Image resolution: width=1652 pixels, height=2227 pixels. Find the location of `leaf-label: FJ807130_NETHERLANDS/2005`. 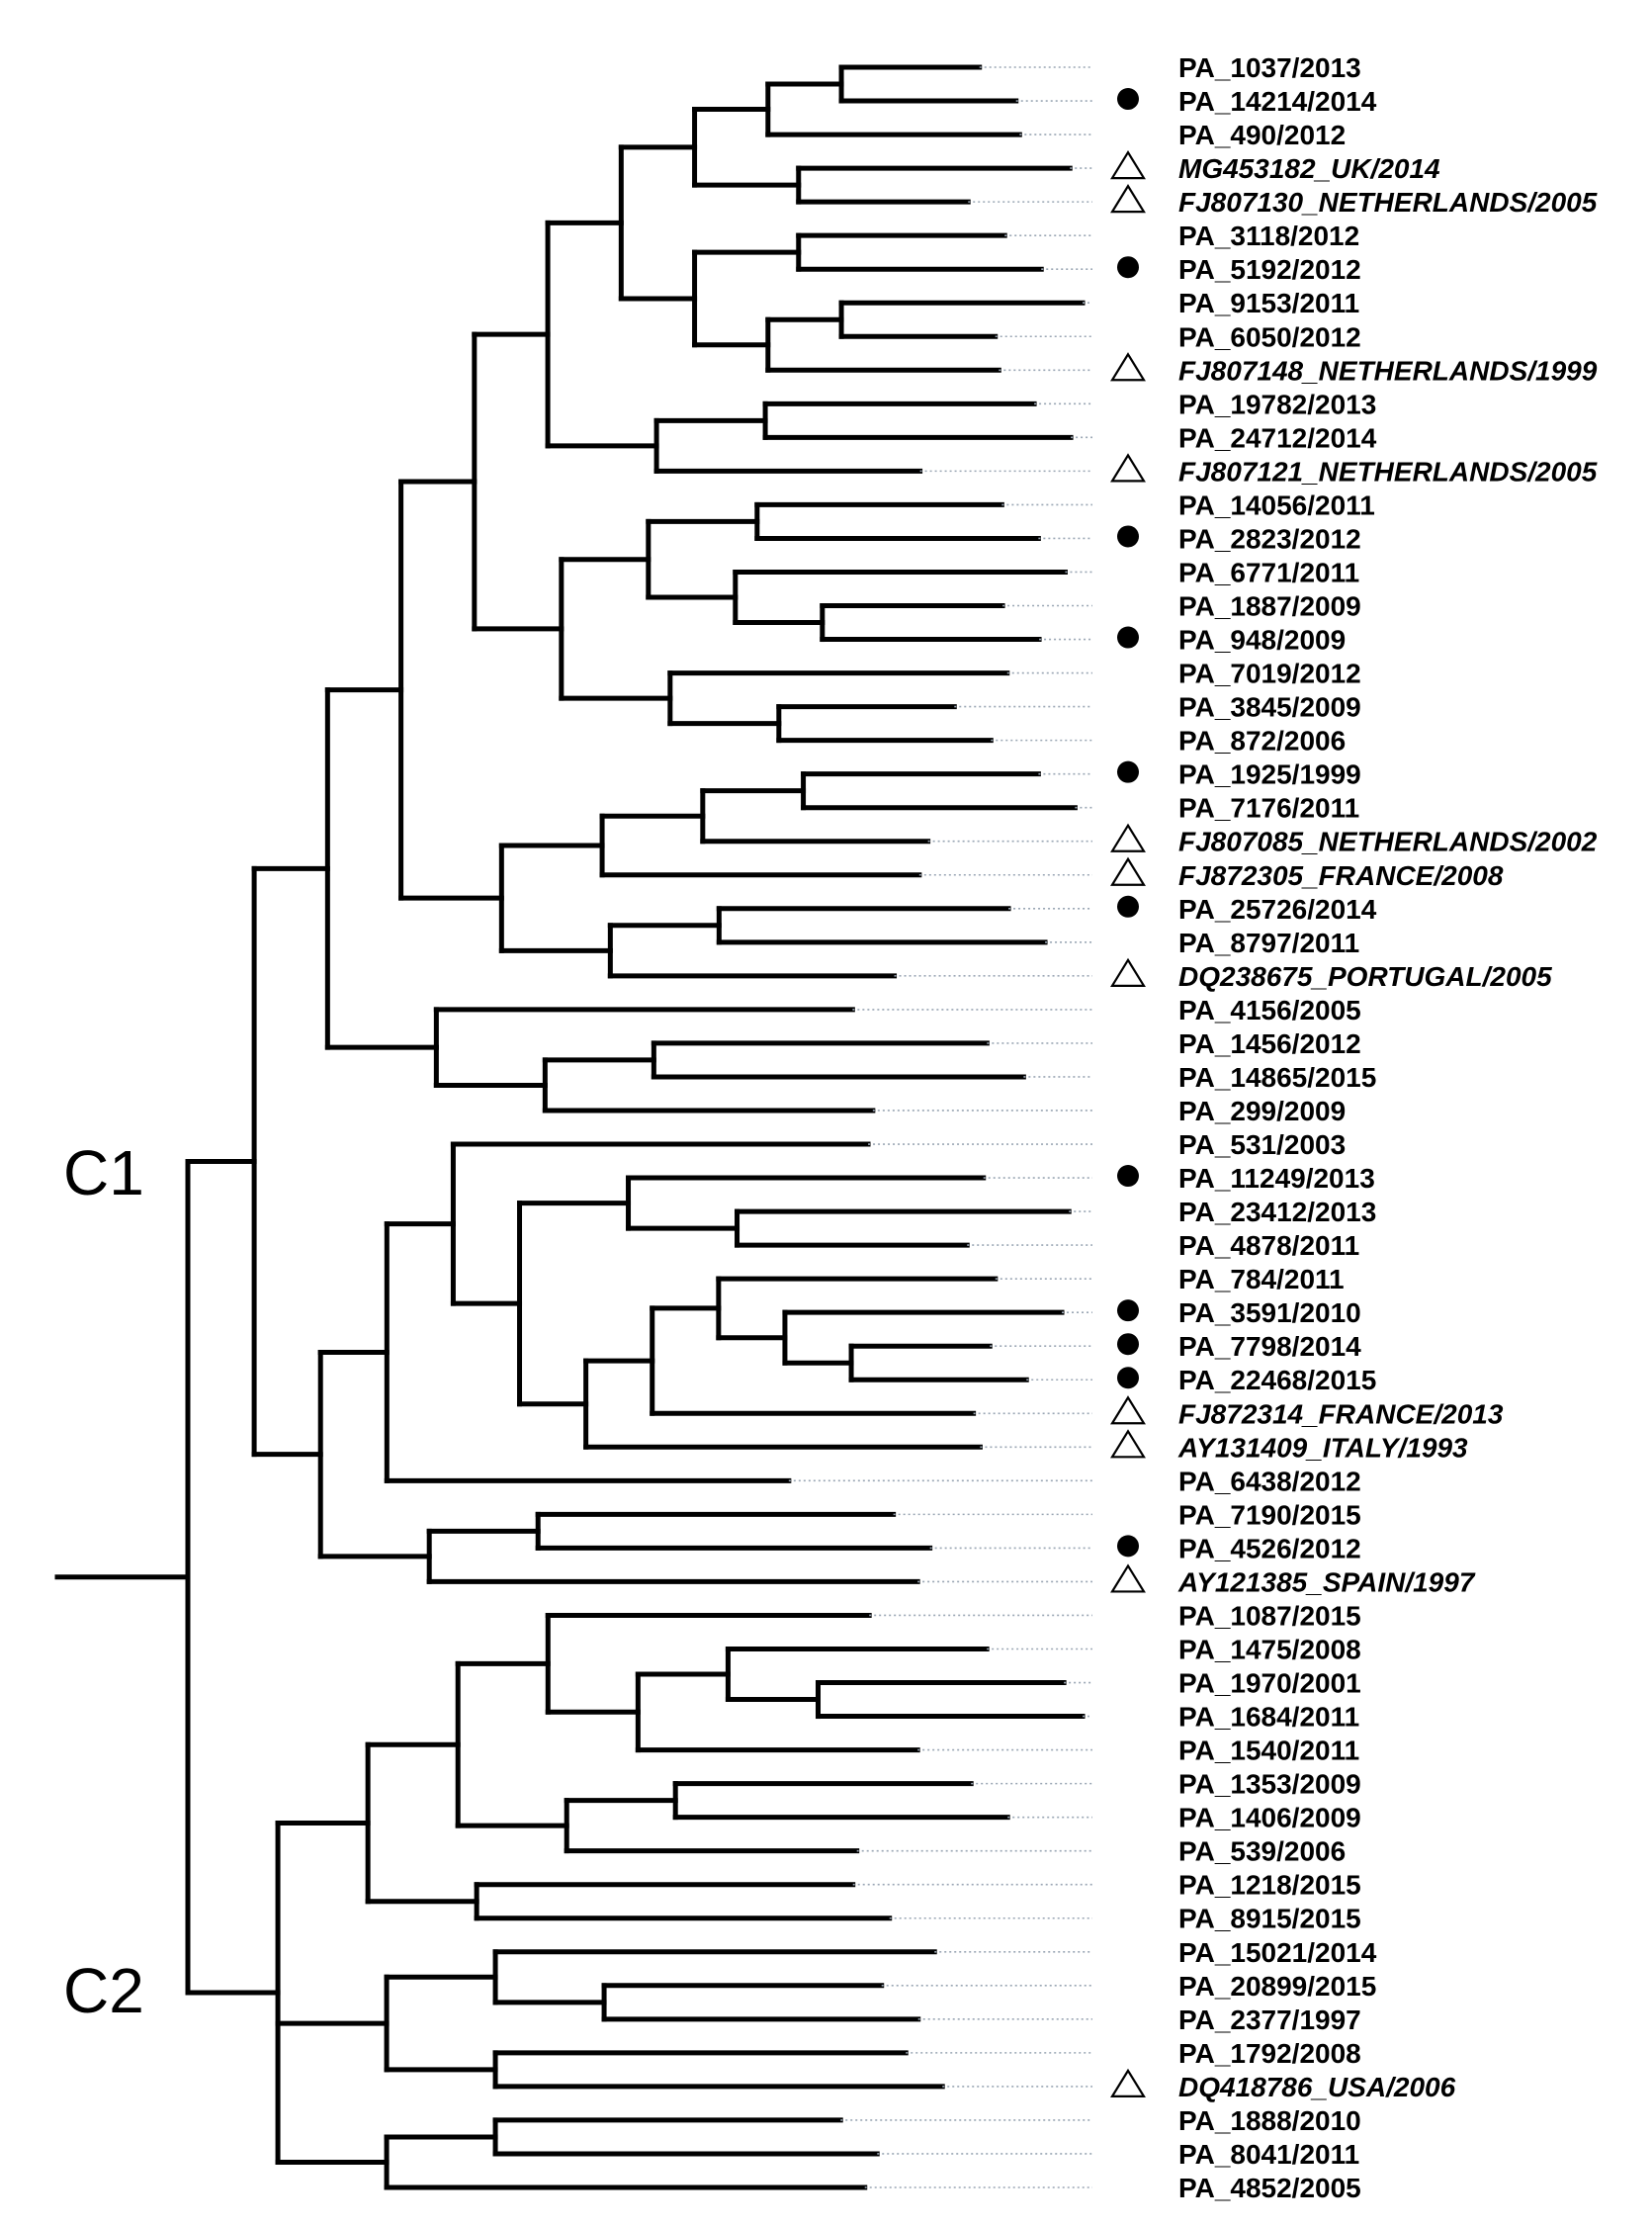

leaf-label: FJ807130_NETHERLANDS/2005 is located at coordinates (1388, 202).